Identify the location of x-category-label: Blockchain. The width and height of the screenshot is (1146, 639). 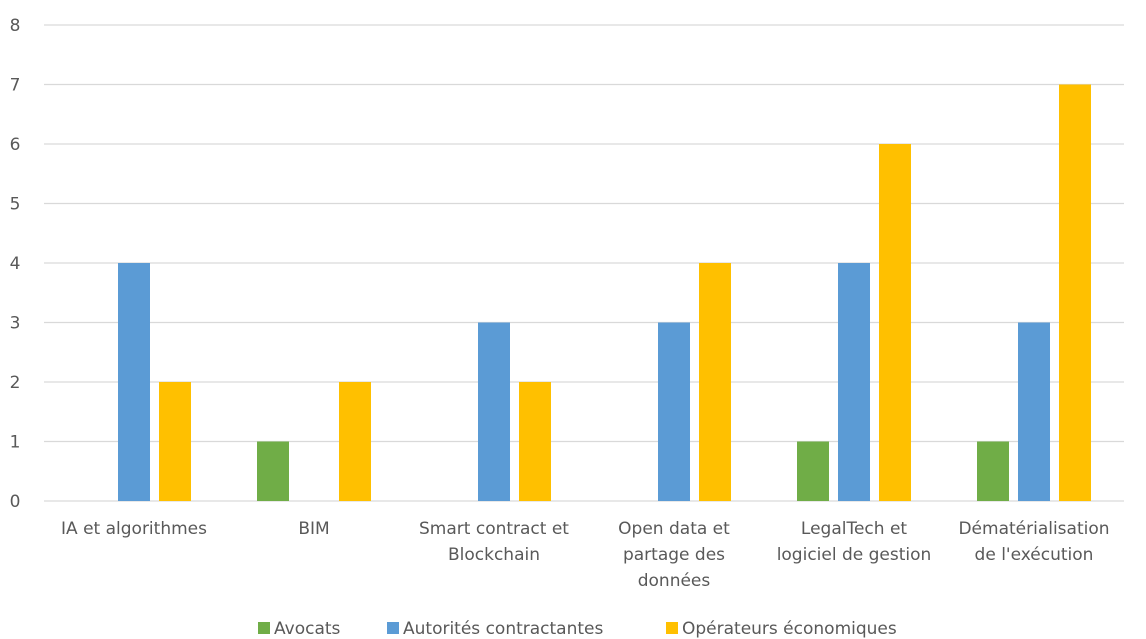
(494, 555).